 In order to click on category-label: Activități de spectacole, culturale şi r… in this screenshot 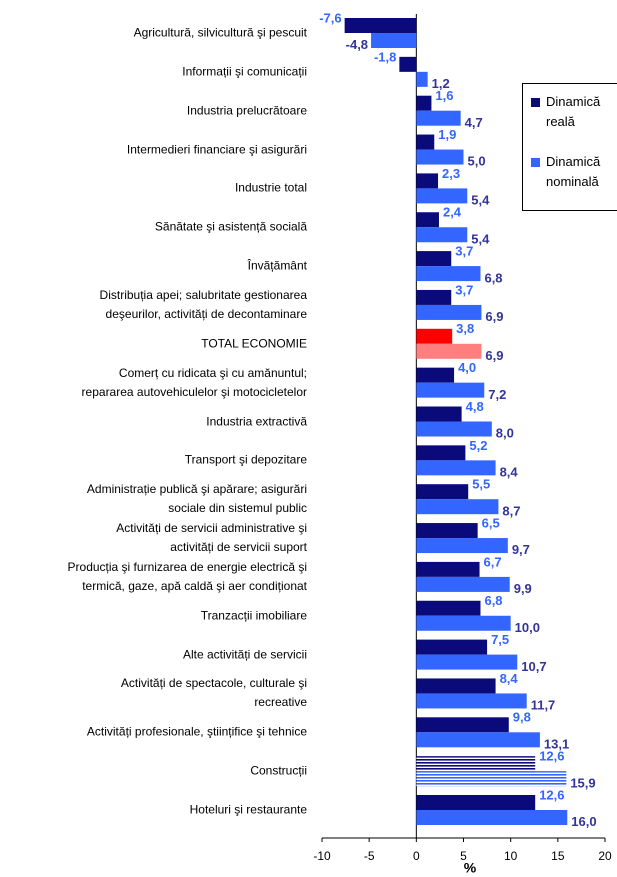, I will do `click(213, 693)`.